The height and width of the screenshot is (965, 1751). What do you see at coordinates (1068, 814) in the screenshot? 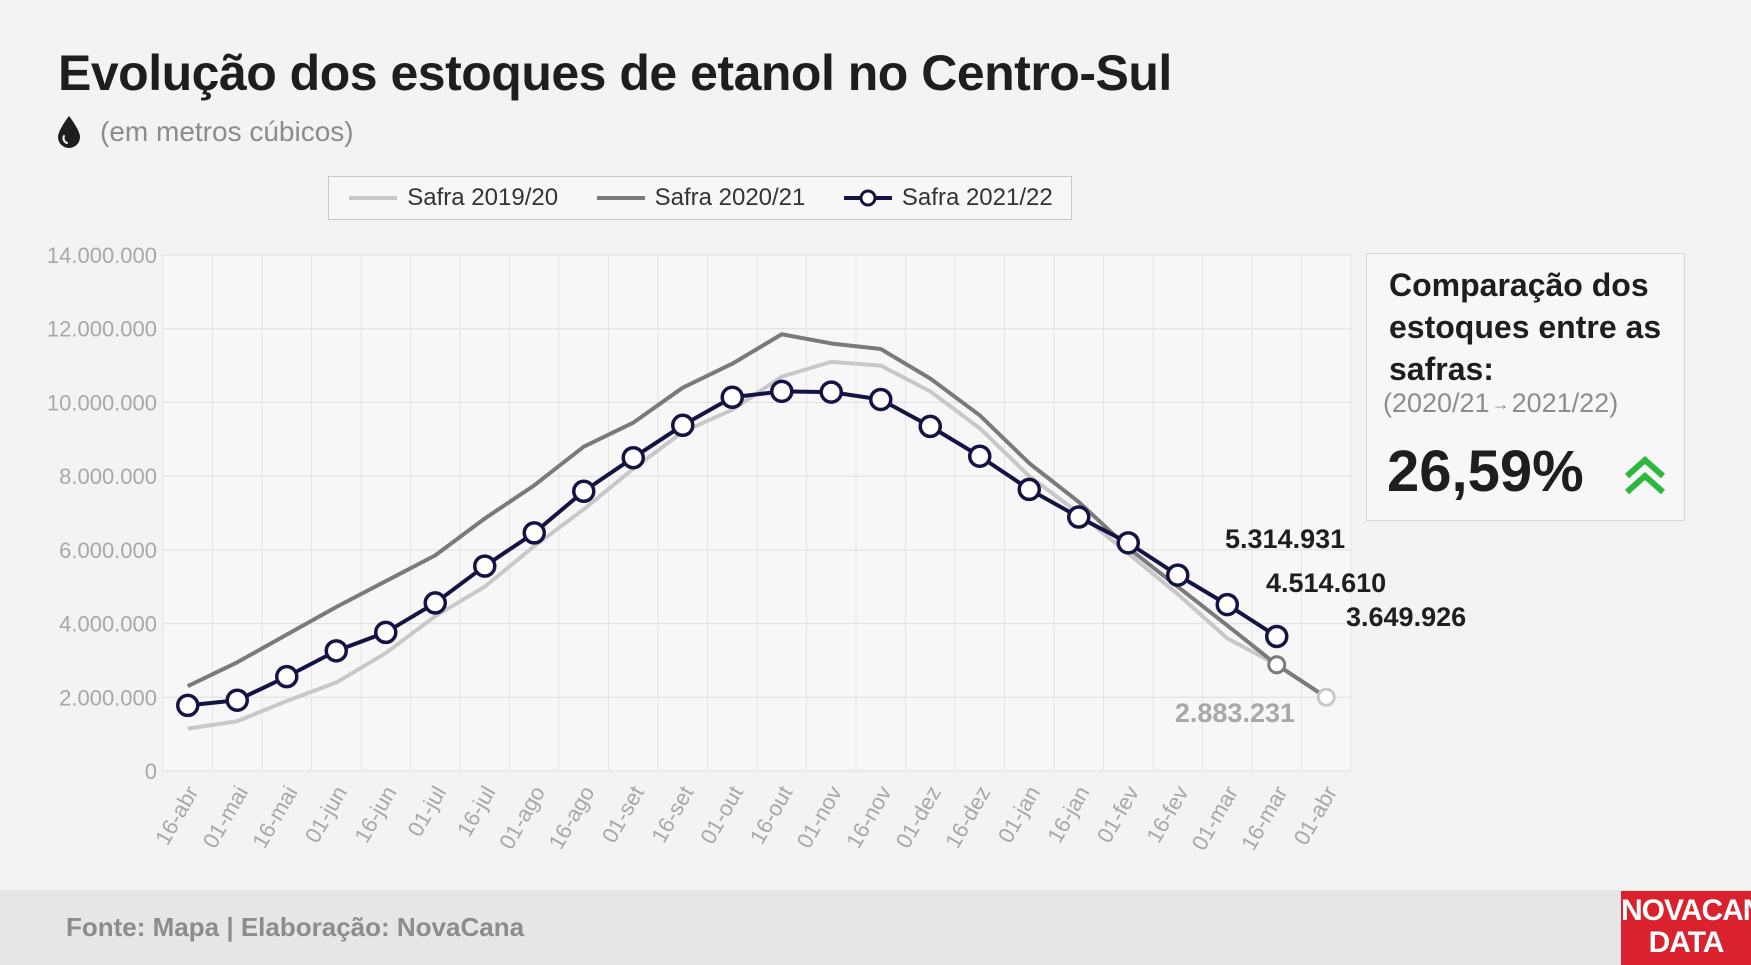
I see `x-tick-label: 16-jan` at bounding box center [1068, 814].